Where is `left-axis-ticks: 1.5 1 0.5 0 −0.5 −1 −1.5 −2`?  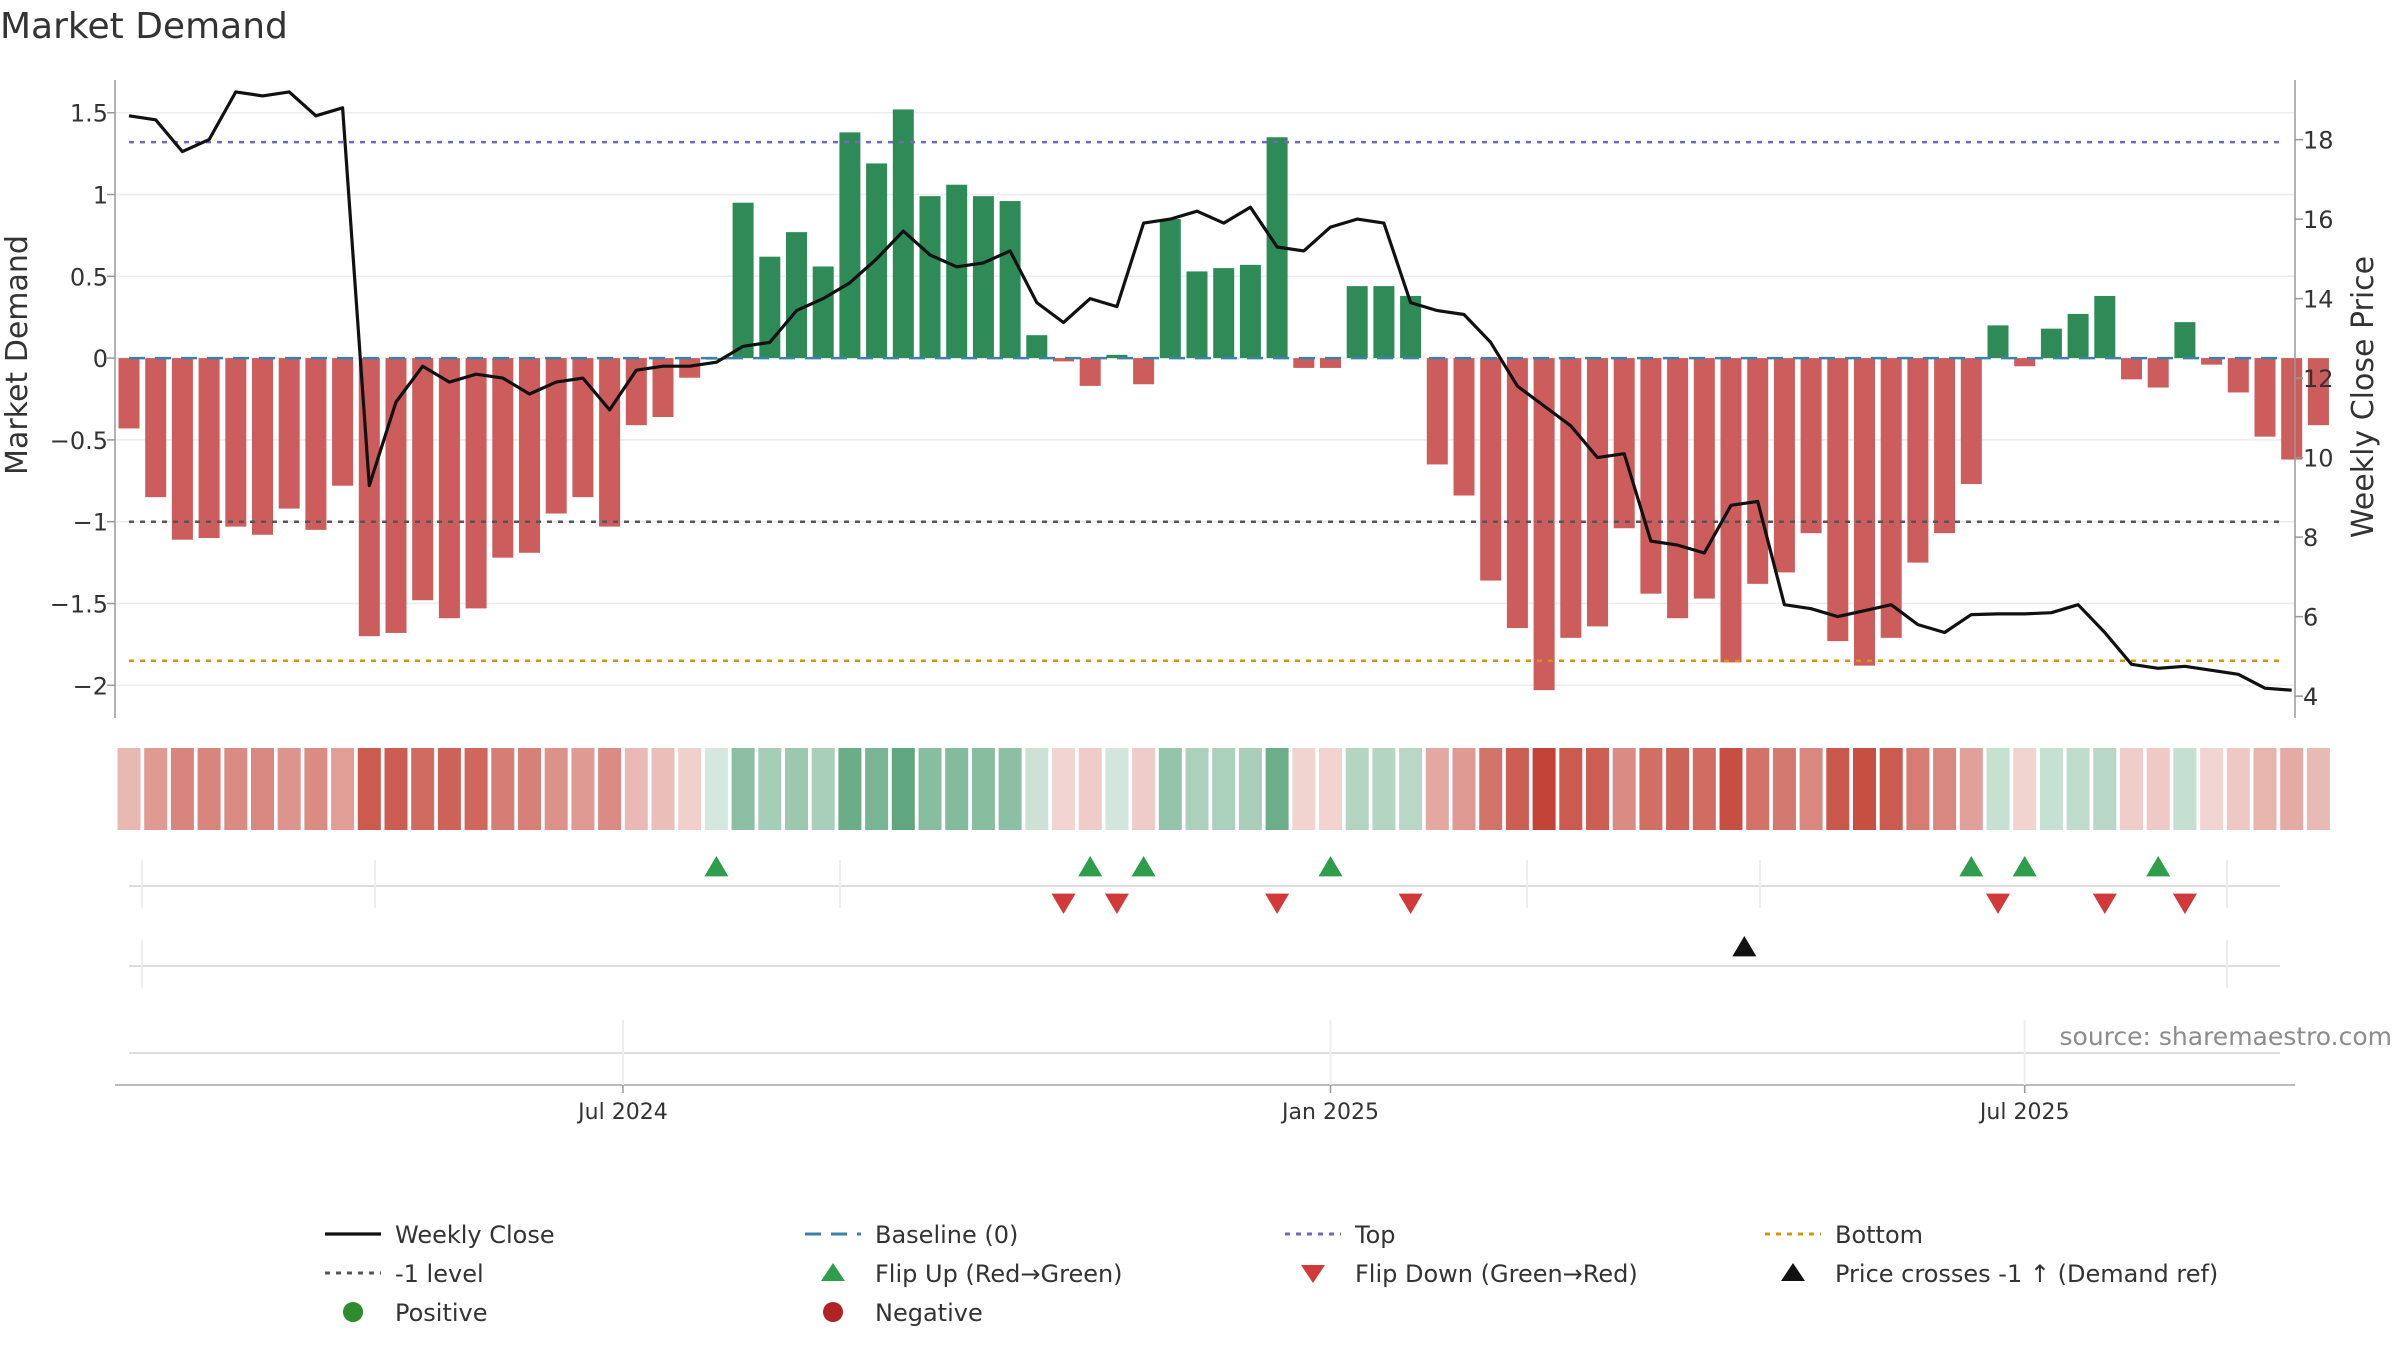 left-axis-ticks: 1.5 1 0.5 0 −0.5 −1 −1.5 −2 is located at coordinates (82, 400).